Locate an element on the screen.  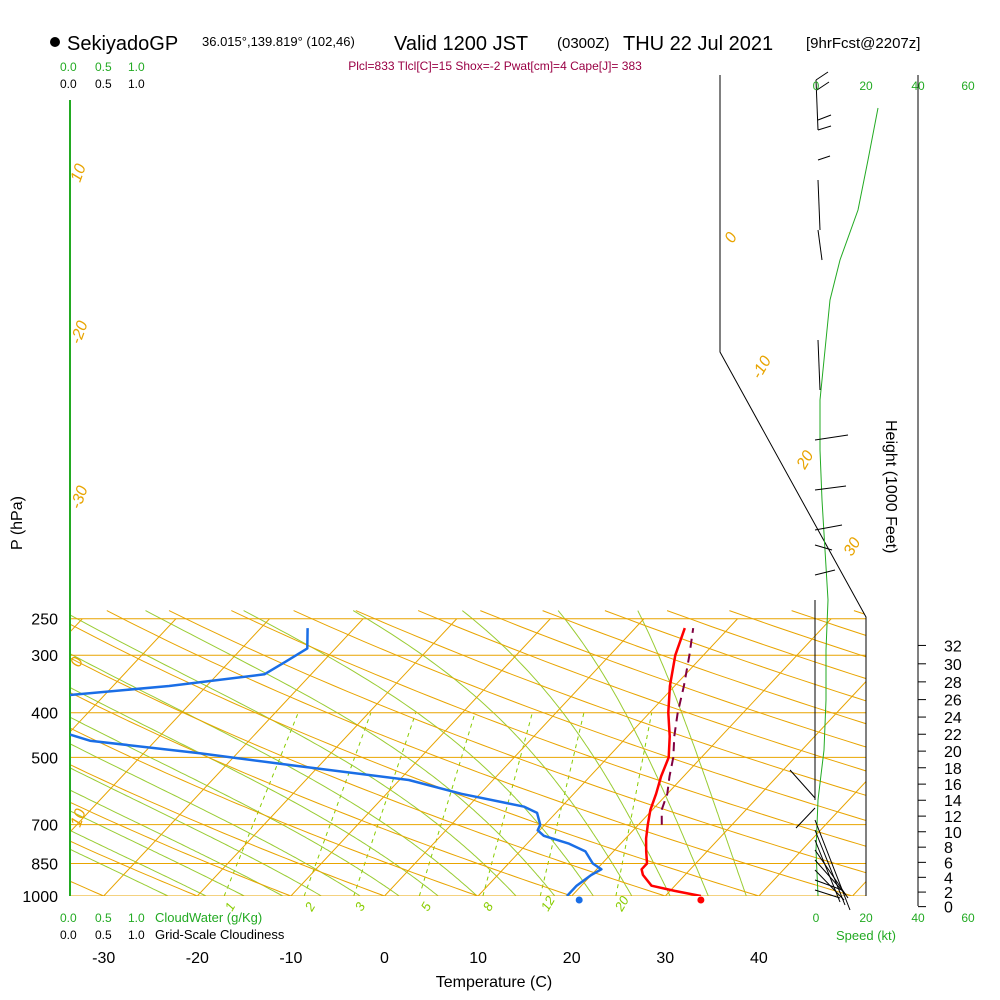
cloudwater-tick-top: 0.5 is located at coordinates (103, 67).